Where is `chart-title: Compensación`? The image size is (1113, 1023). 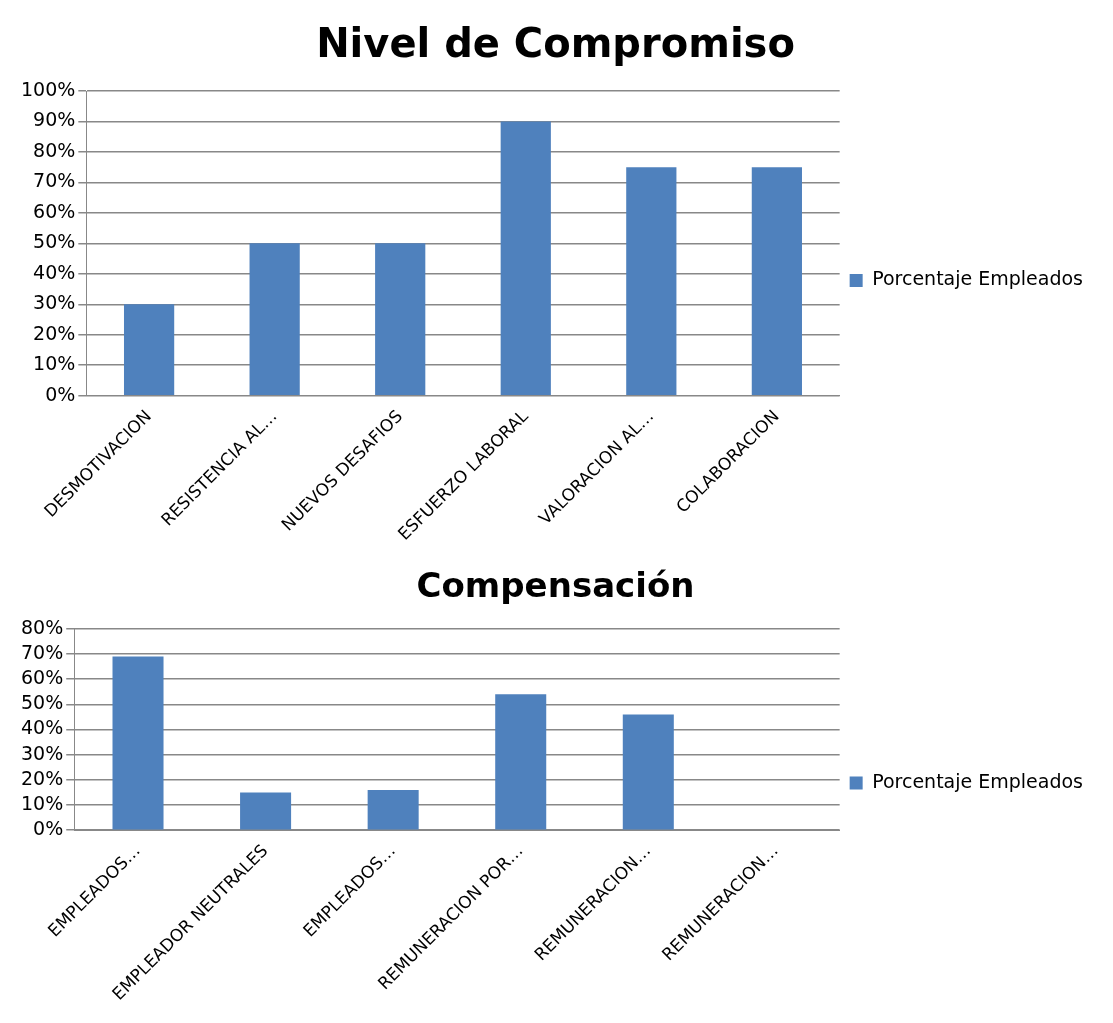 chart-title: Compensación is located at coordinates (555, 585).